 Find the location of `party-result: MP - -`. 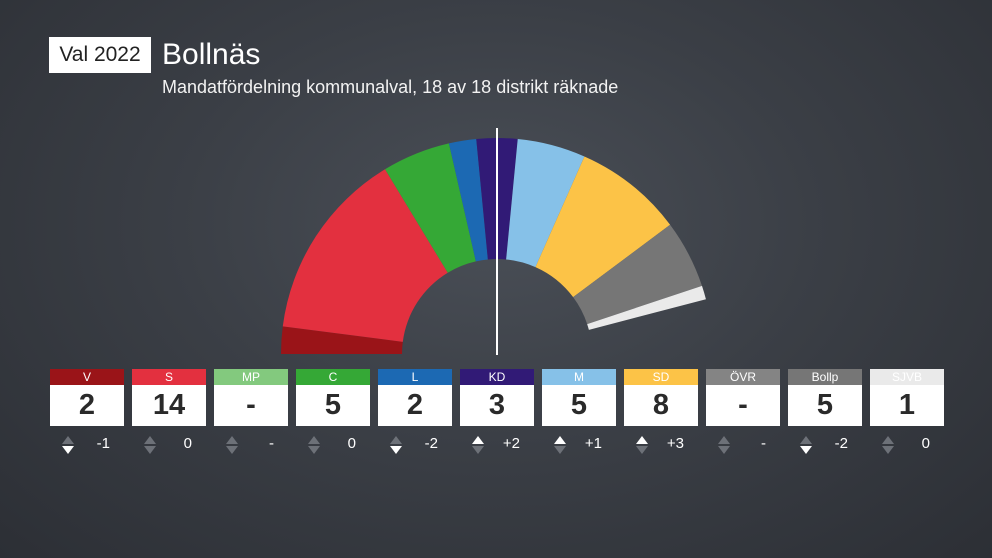

party-result: MP - - is located at coordinates (251, 412).